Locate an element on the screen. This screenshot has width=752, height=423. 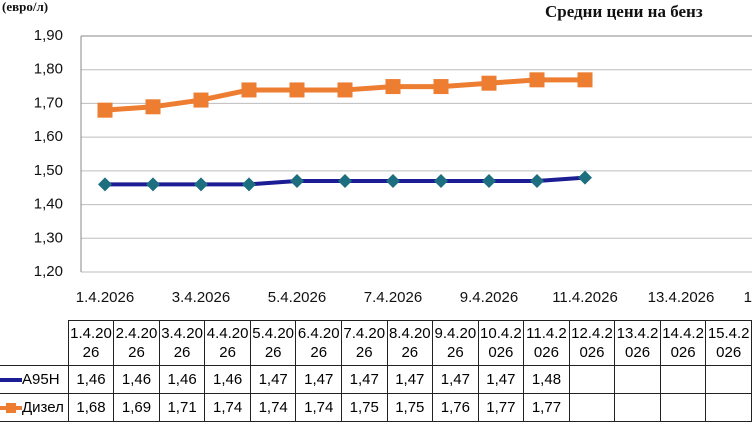
x-tick-label: 1.4.2026 is located at coordinates (105, 297).